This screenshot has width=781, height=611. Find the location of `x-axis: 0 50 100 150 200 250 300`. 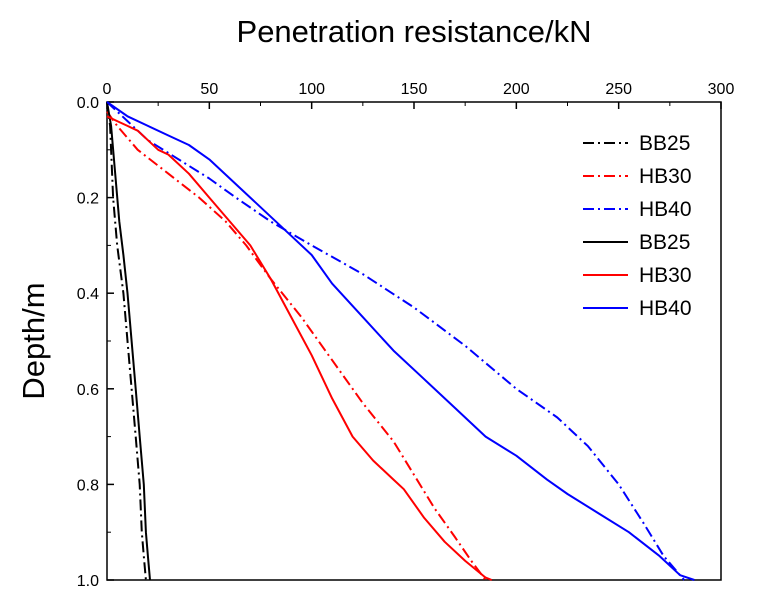

x-axis: 0 50 100 150 200 250 300 is located at coordinates (419, 95).